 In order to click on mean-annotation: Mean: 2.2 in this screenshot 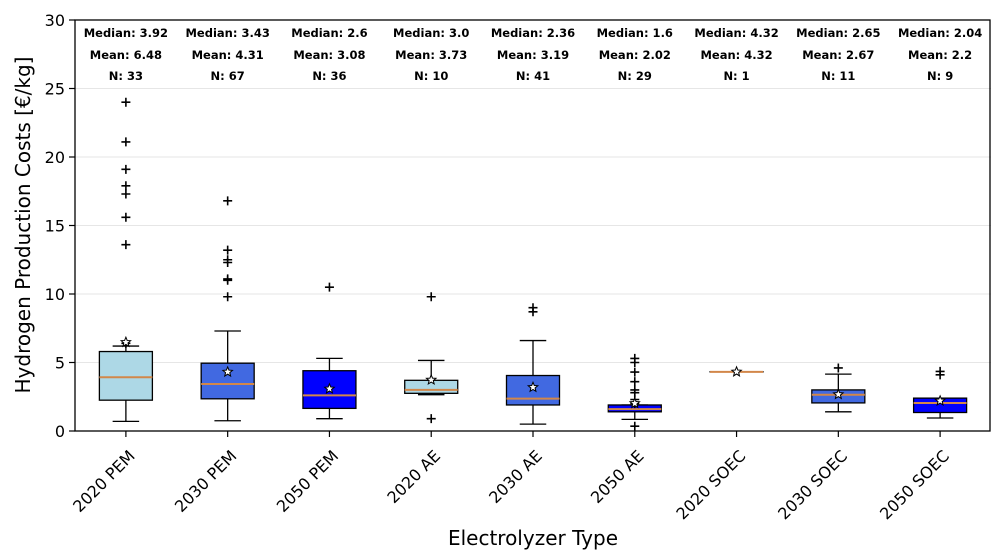, I will do `click(940, 55)`.